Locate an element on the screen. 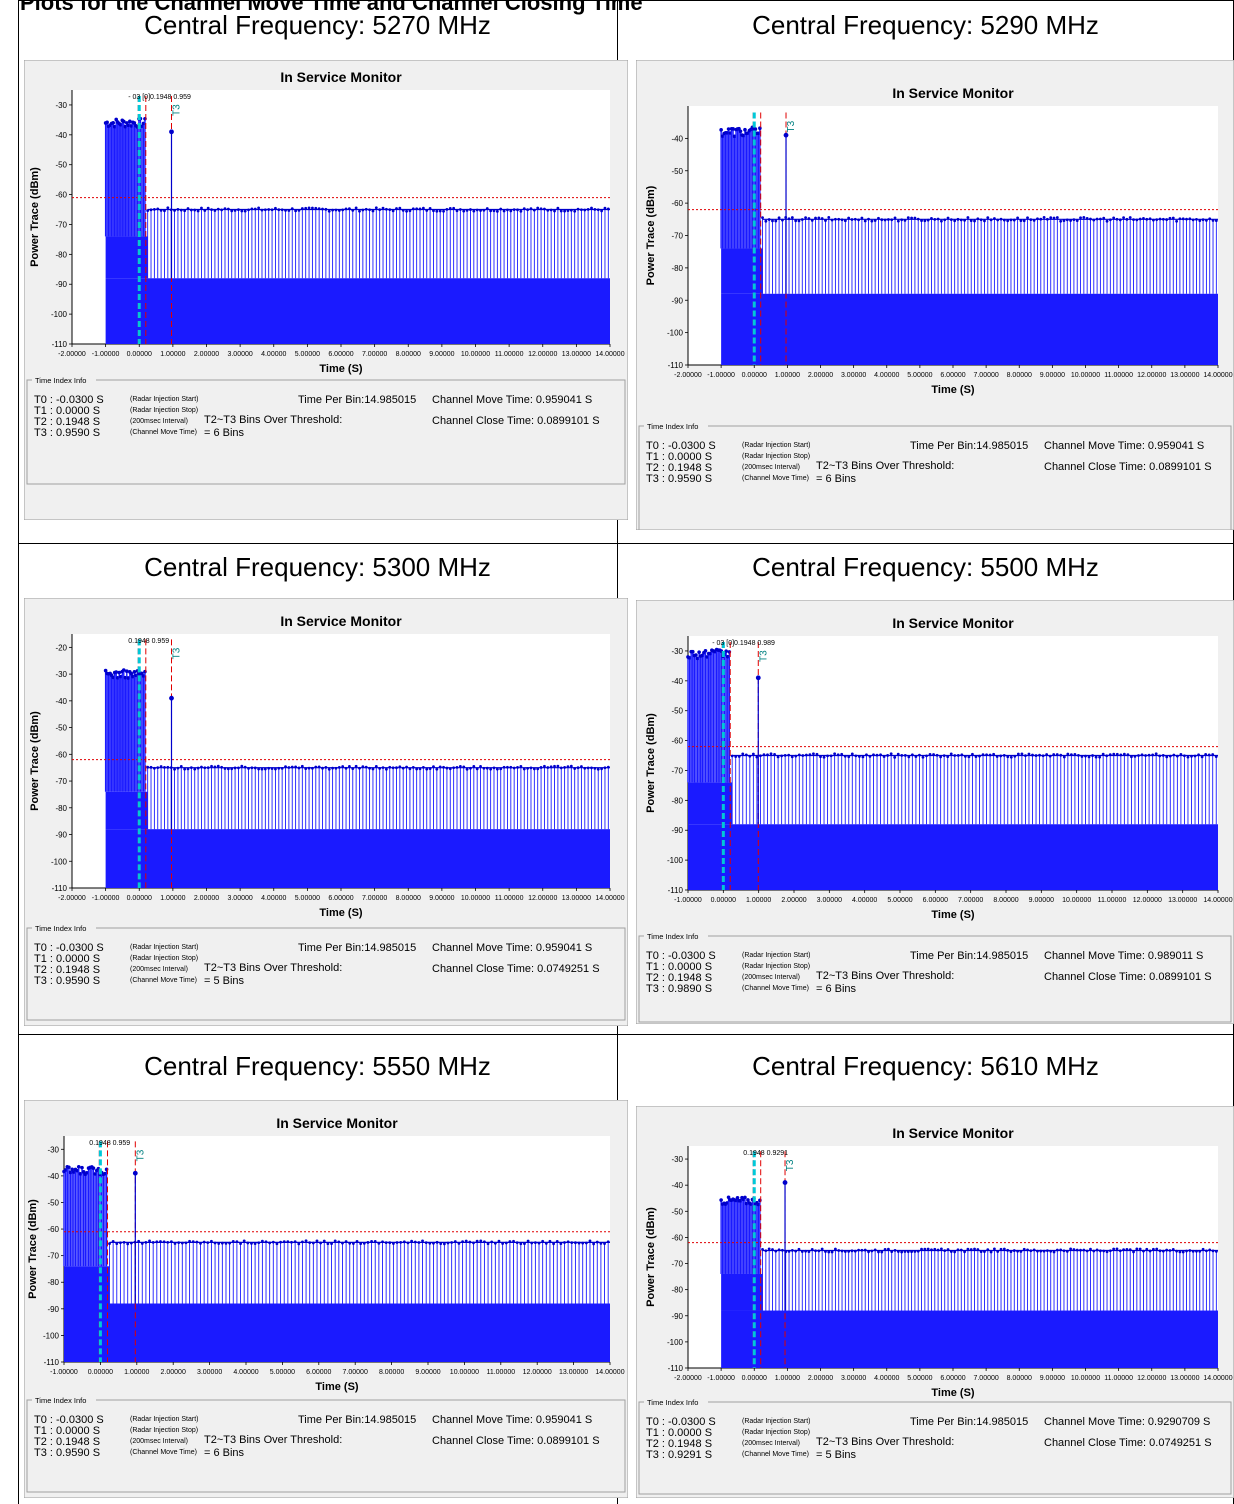 This screenshot has height=1504, width=1234. x-tick-label: 0.00000 is located at coordinates (723, 900).